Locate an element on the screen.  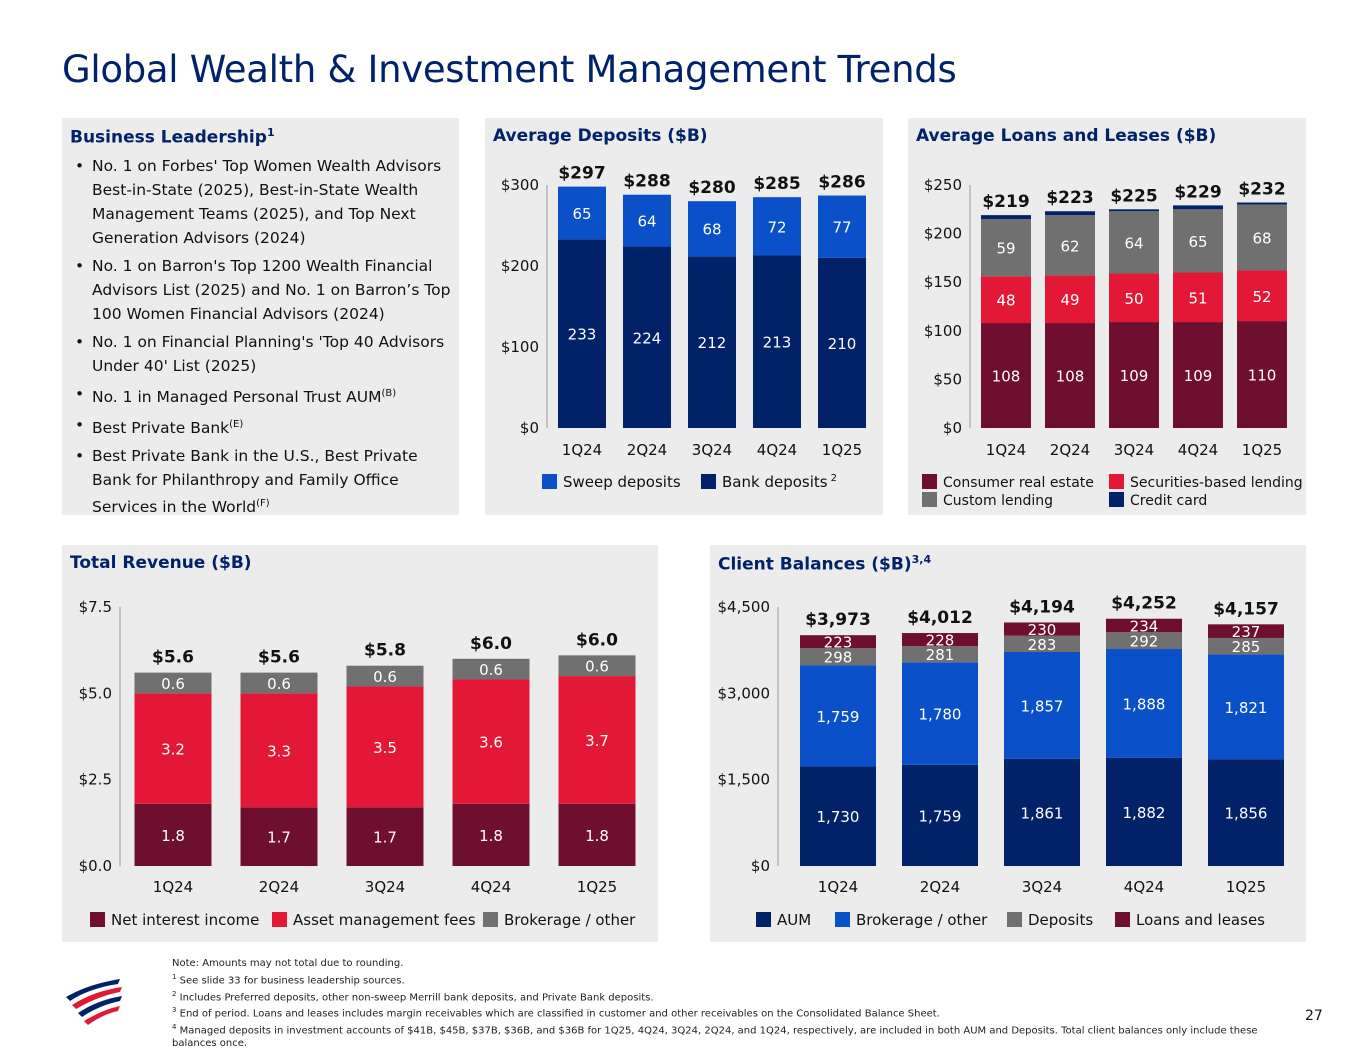
data-label: 50 is located at coordinates (1133, 299).